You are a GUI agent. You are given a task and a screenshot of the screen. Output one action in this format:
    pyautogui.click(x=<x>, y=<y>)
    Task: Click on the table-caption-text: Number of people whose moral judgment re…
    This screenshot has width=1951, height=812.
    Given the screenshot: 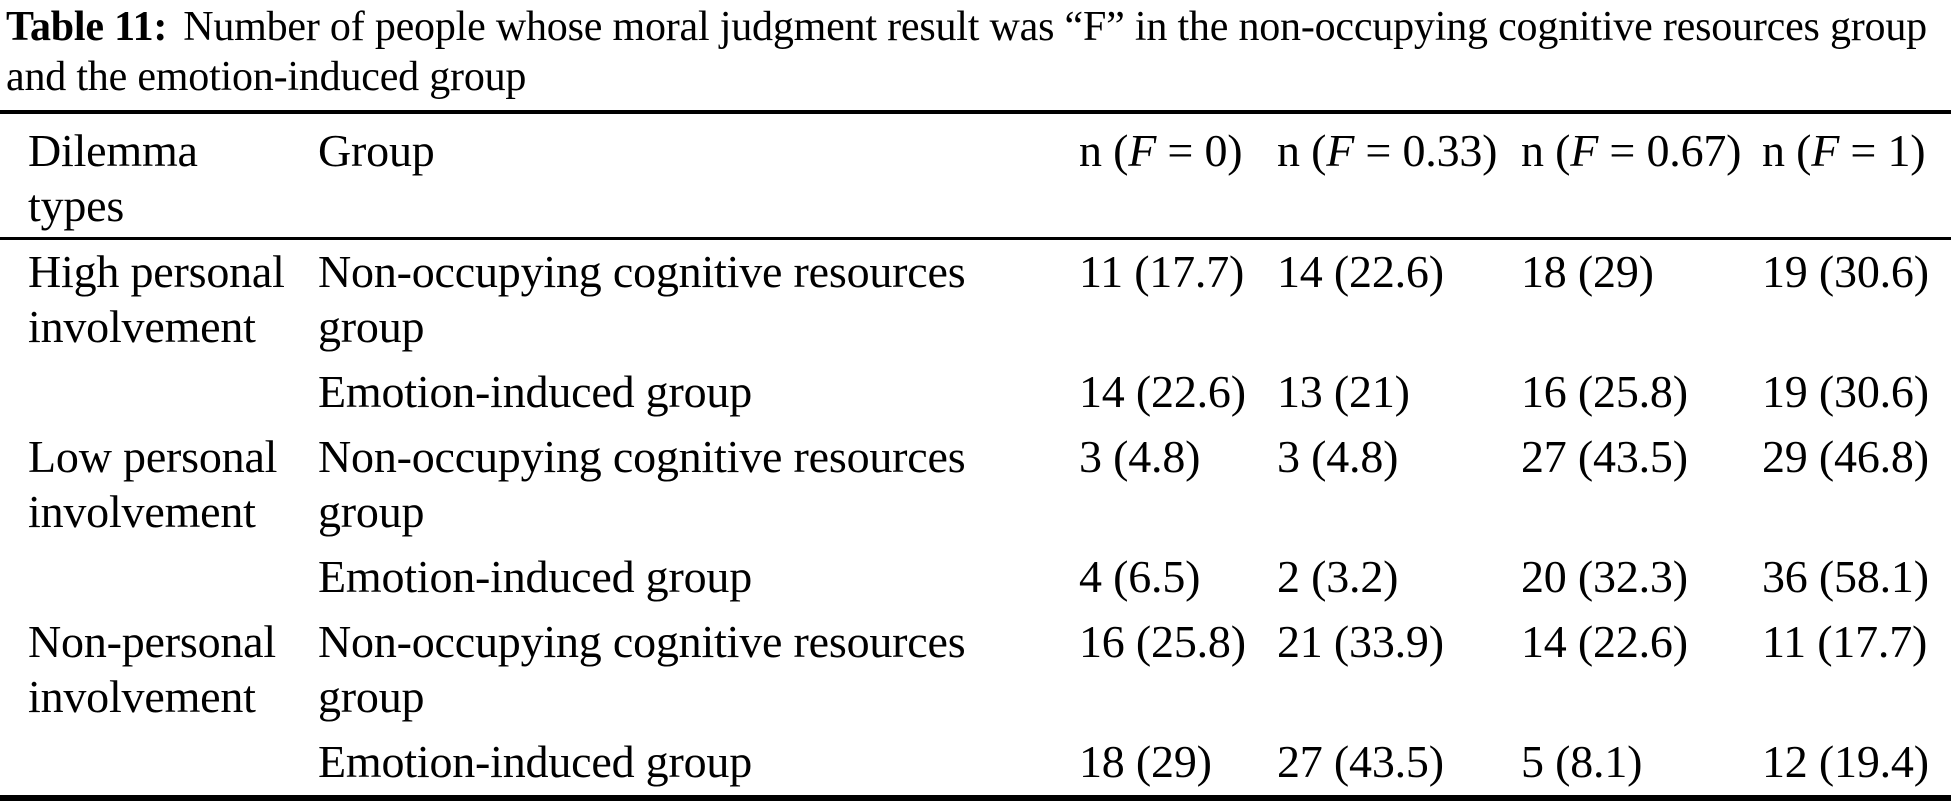 What is the action you would take?
    pyautogui.click(x=966, y=52)
    